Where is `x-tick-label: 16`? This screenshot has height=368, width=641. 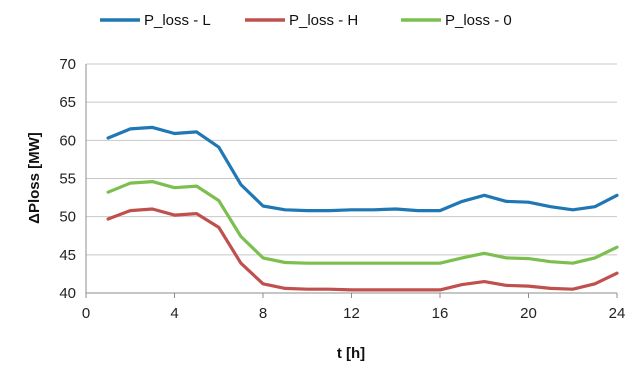 x-tick-label: 16 is located at coordinates (440, 313).